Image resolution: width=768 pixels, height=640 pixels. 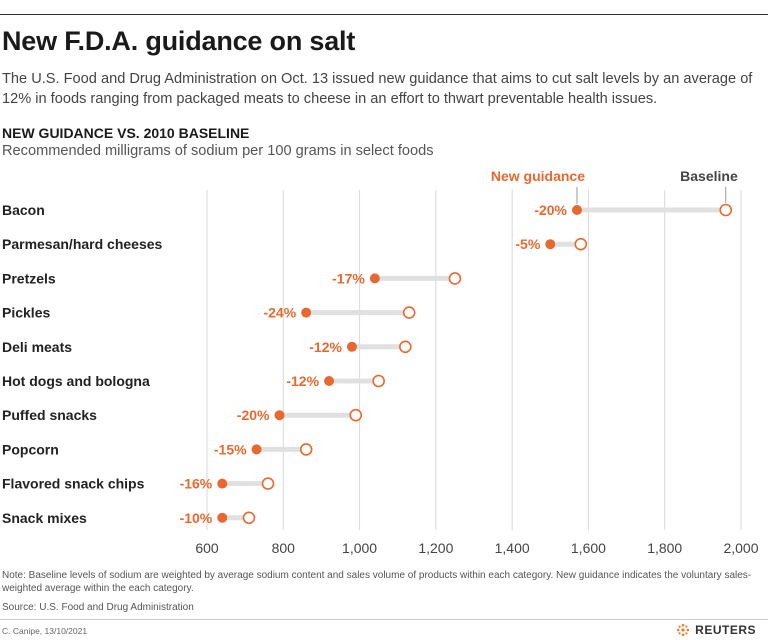 What do you see at coordinates (37, 347) in the screenshot?
I see `category-label: Deli meats` at bounding box center [37, 347].